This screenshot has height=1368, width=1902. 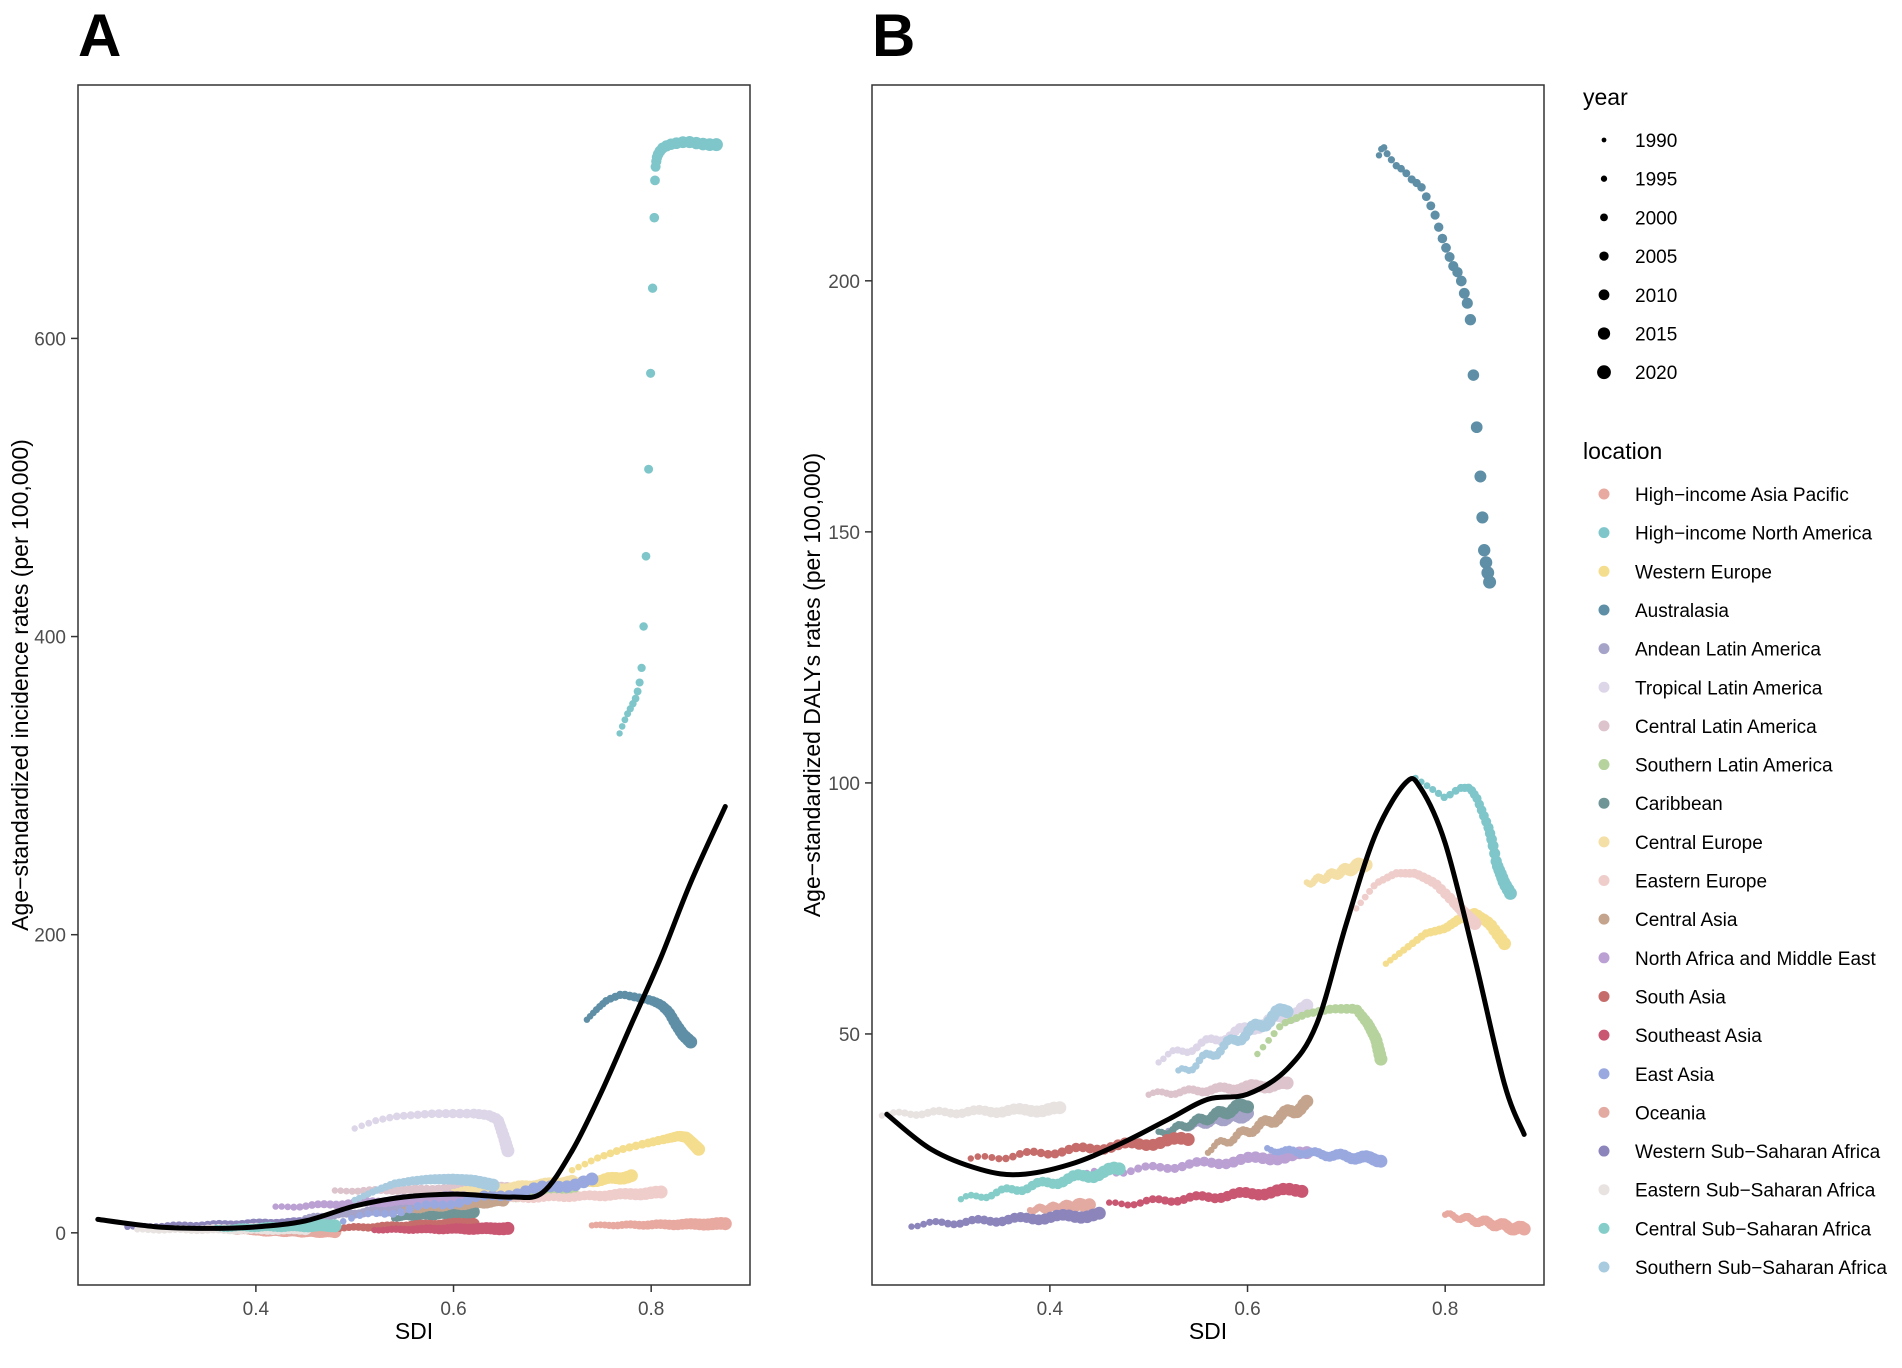 What do you see at coordinates (1701, 882) in the screenshot?
I see `legend-location-label: Eastern Europe` at bounding box center [1701, 882].